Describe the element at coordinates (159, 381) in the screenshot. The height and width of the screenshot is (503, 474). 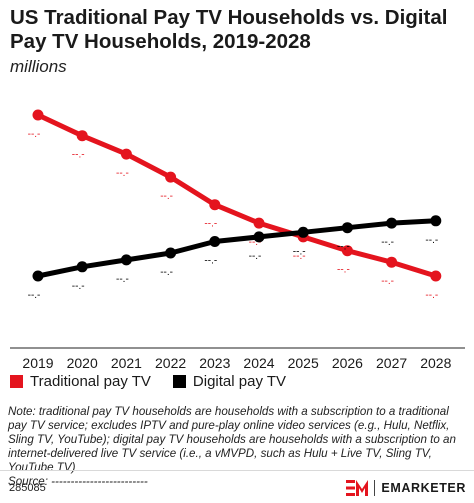
I see `legend: Traditional pay TV Digital pay TV` at that location.